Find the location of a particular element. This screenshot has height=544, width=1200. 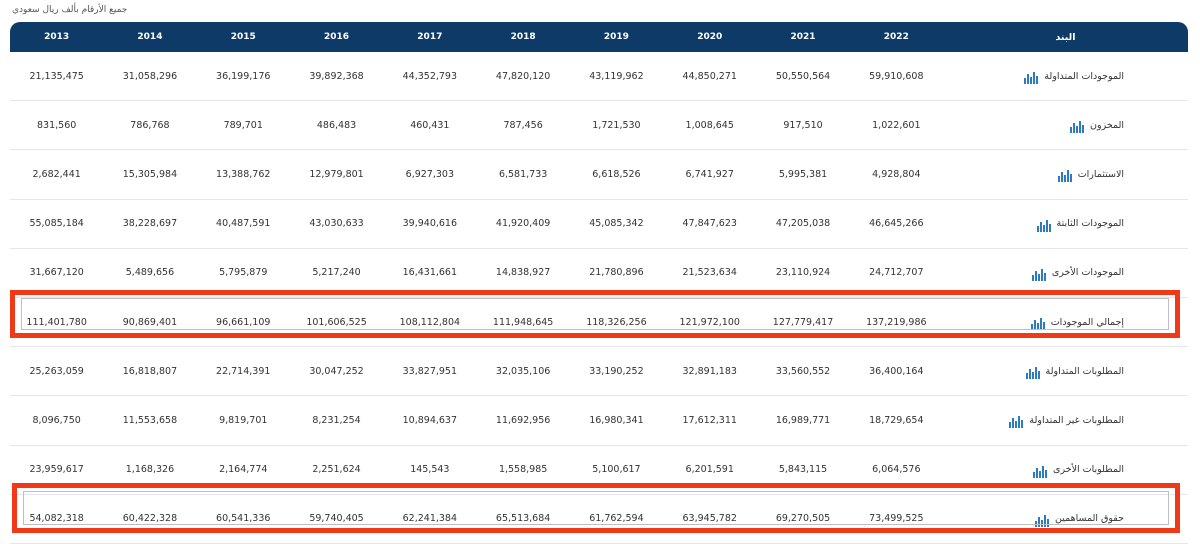

row-label: الموجودات الأخرى is located at coordinates (1087, 273).